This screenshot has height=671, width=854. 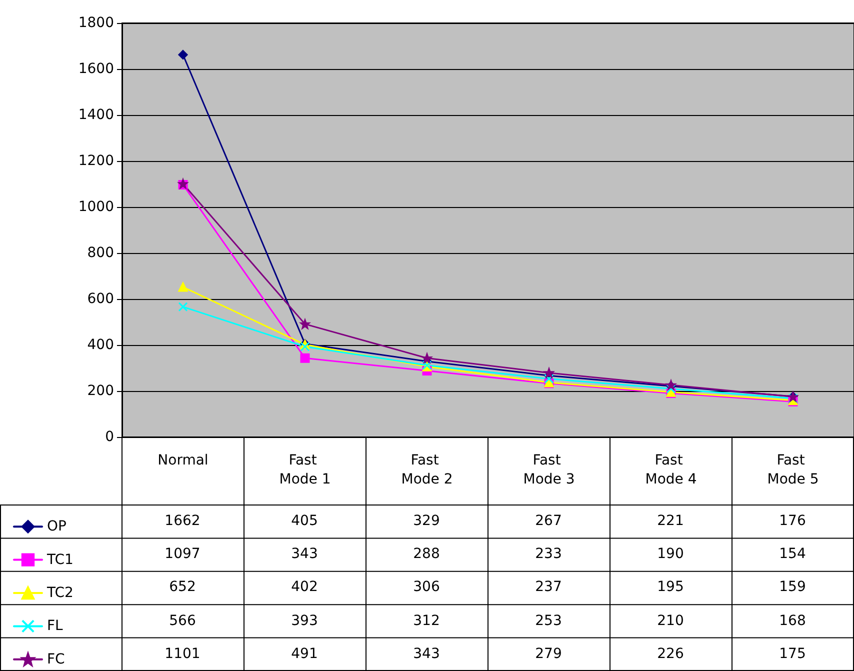 What do you see at coordinates (304, 588) in the screenshot?
I see `data-label: 402` at bounding box center [304, 588].